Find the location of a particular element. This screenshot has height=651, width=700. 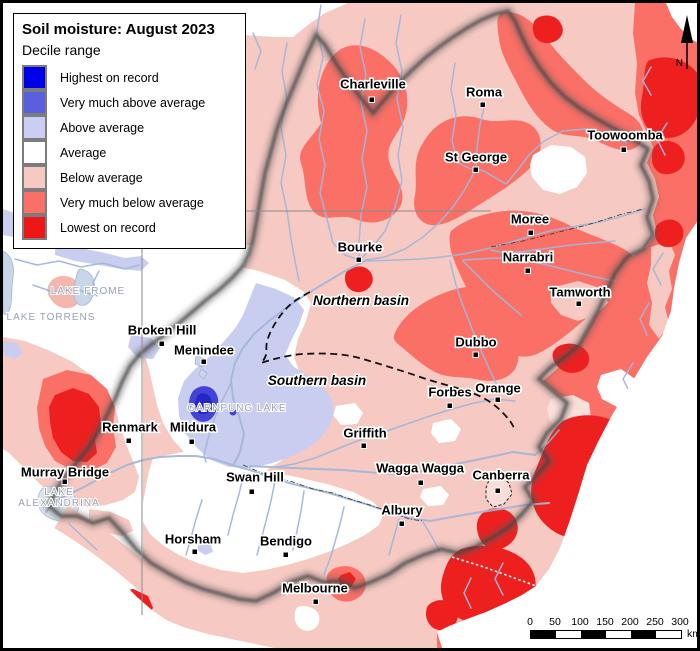

basin-divide-line is located at coordinates (388, 361).